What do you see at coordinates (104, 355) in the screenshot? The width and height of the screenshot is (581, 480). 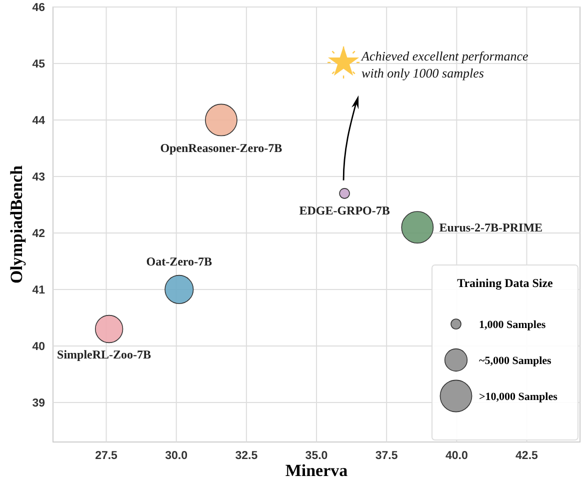 I see `series-label: SimpleRL-Zoo-7B` at bounding box center [104, 355].